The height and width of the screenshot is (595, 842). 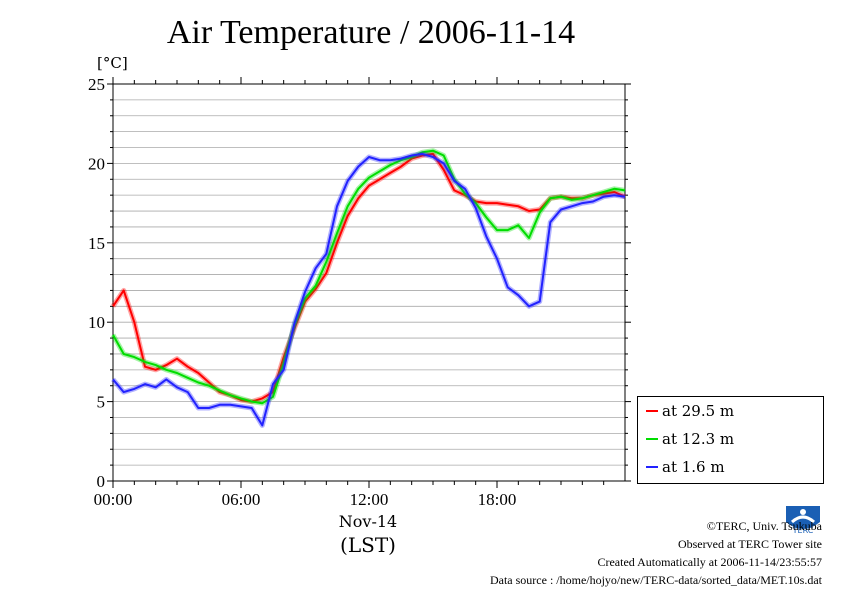 What do you see at coordinates (371, 32) in the screenshot?
I see `chart-title: Air Temperature / 2006-11-14` at bounding box center [371, 32].